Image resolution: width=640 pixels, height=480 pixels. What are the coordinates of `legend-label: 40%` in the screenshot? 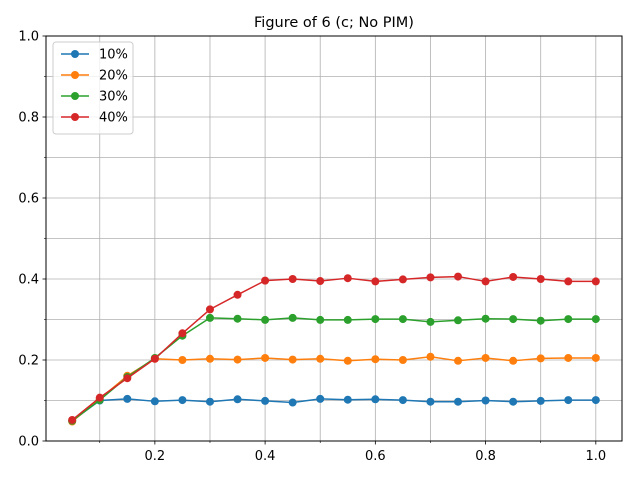 It's located at (113, 118).